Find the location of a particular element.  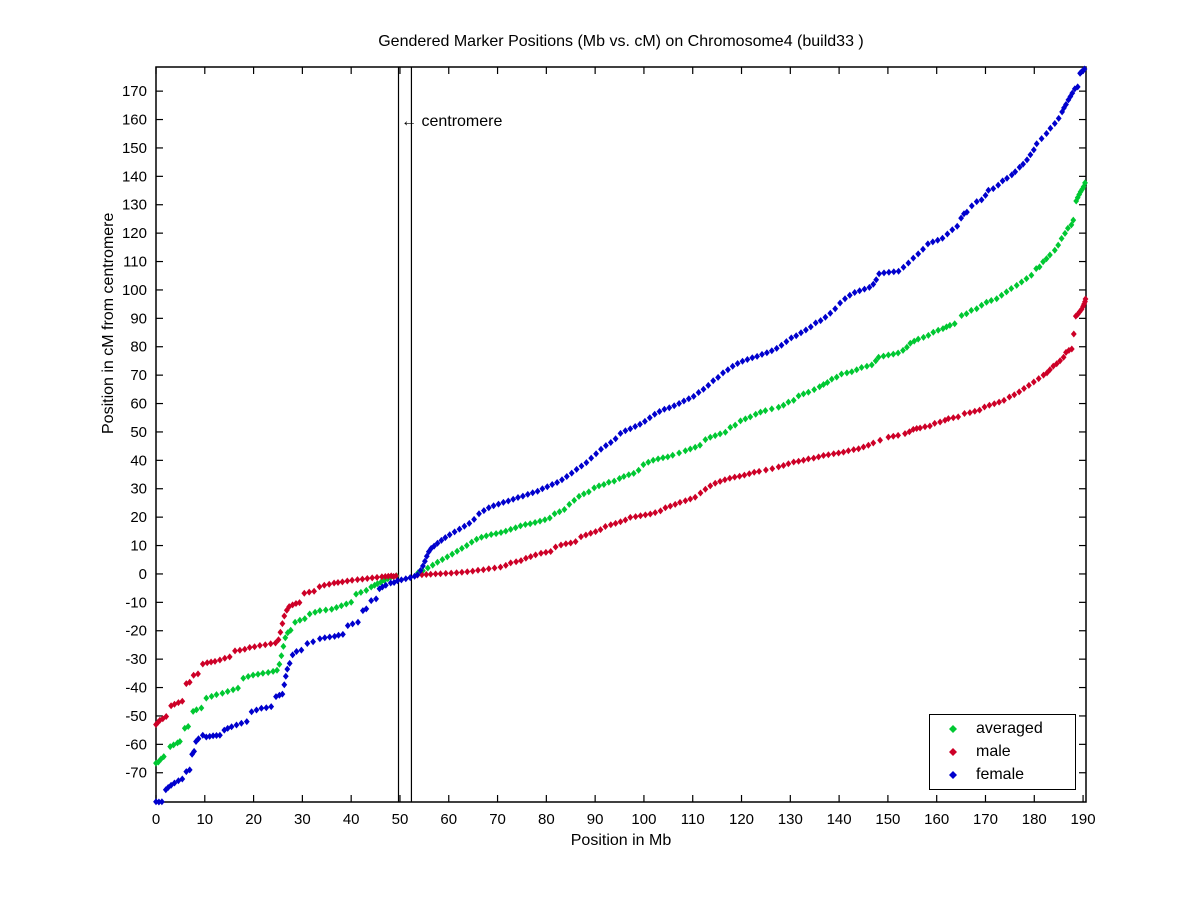

y-tick-label: 50 is located at coordinates (138, 432).